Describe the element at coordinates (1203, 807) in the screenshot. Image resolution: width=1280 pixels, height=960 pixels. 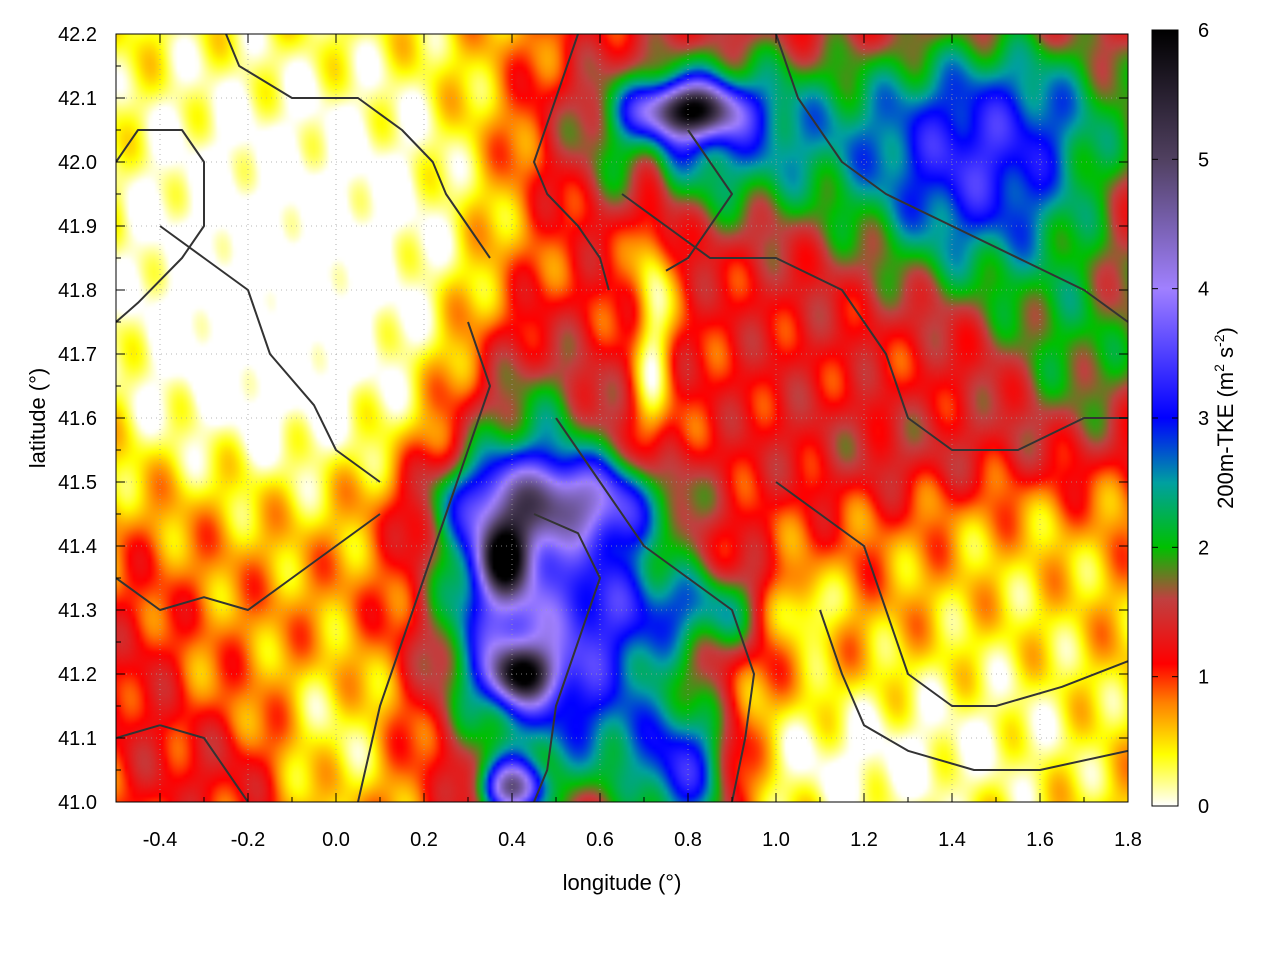
I see `colorbar-tick-label: 0` at that location.